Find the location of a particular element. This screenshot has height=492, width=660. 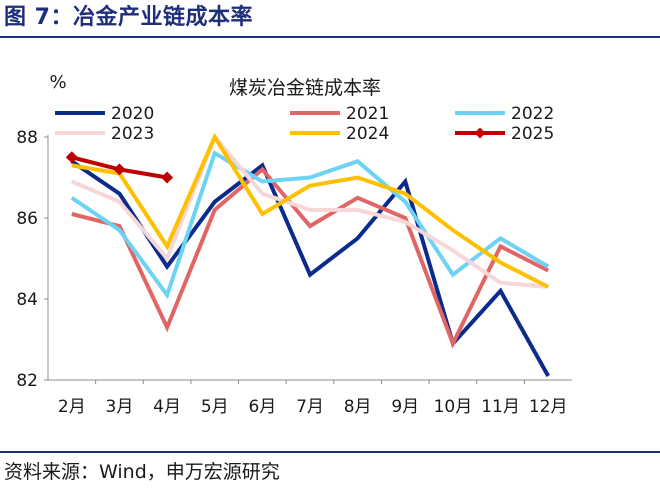

x-tick-label: 2月 is located at coordinates (72, 407).